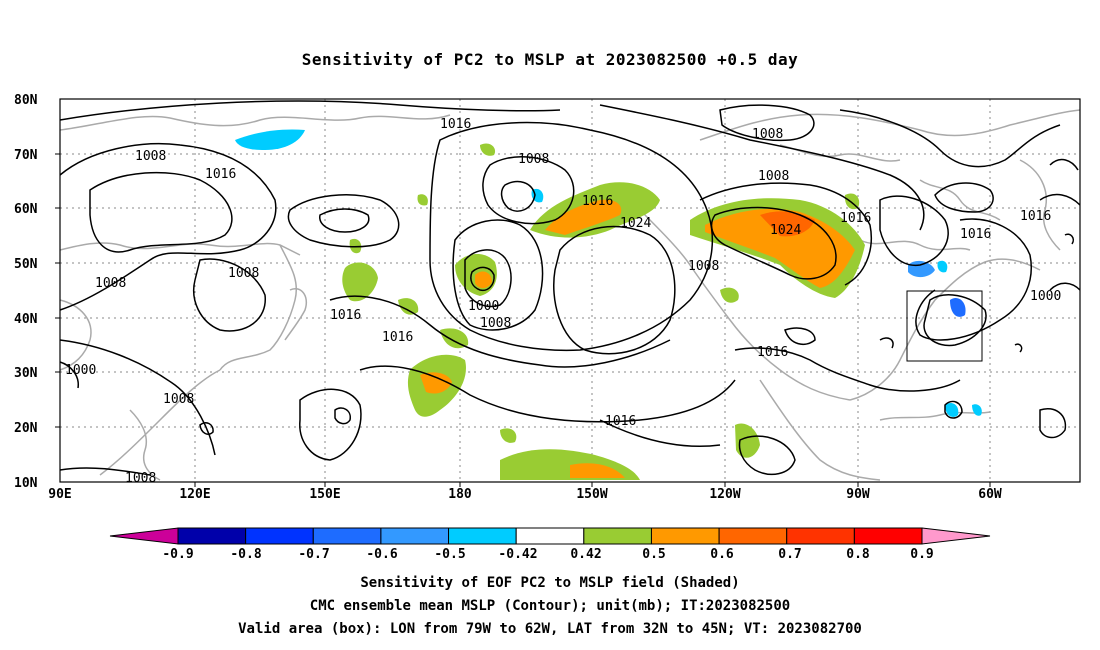 The width and height of the screenshot is (1100, 650). What do you see at coordinates (944, 326) in the screenshot?
I see `valid-area-box` at bounding box center [944, 326].